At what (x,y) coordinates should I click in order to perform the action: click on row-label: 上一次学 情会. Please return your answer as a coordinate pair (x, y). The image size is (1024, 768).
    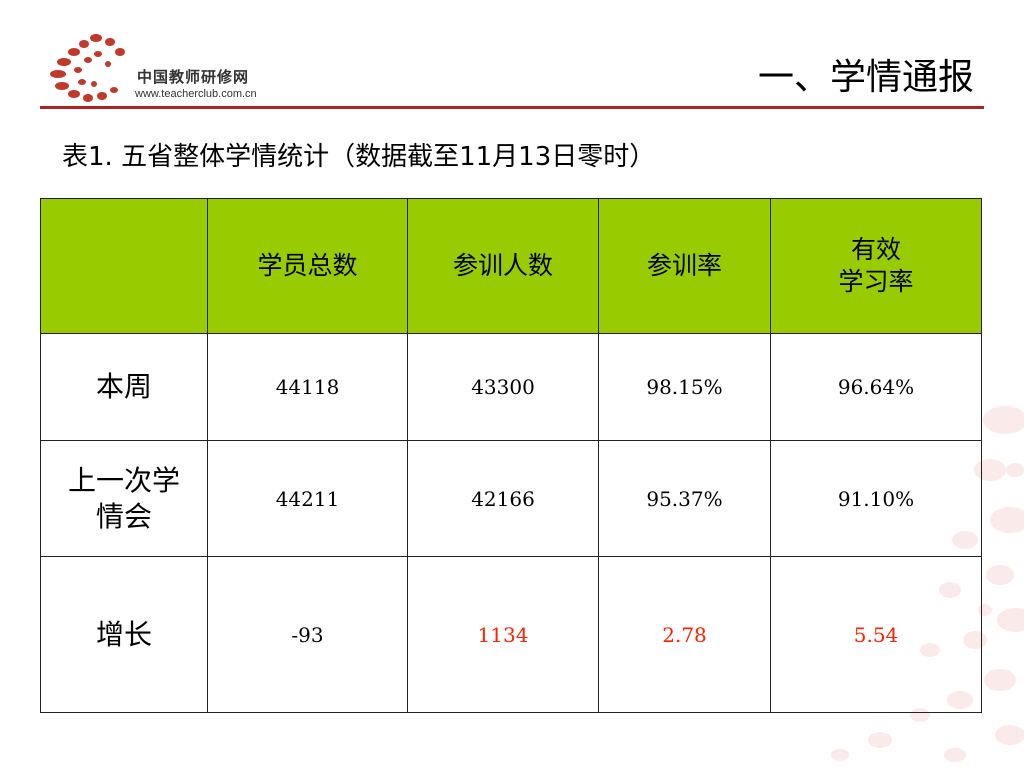
    Looking at the image, I should click on (124, 498).